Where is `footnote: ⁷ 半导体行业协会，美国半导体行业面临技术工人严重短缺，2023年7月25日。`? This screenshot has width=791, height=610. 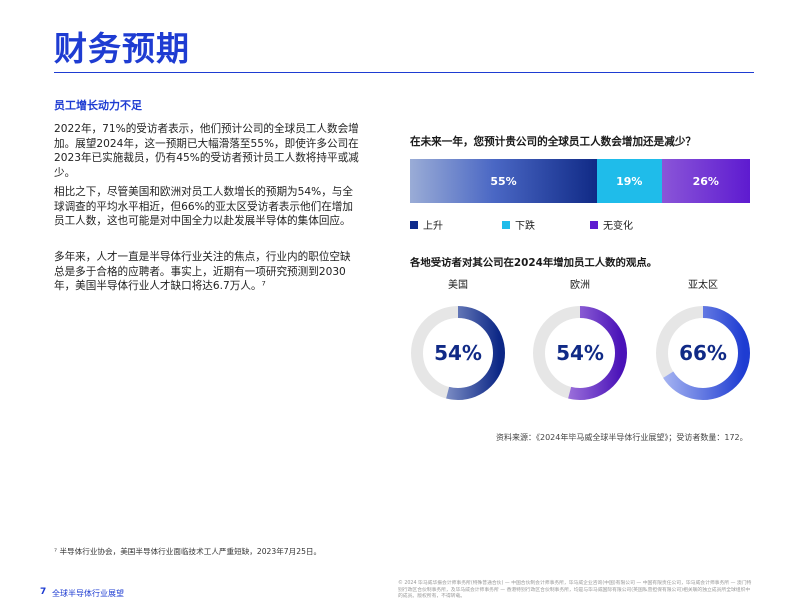 footnote: ⁷ 半导体行业协会，美国半导体行业面临技术工人严重短缺，2023年7月25日。 is located at coordinates (188, 551).